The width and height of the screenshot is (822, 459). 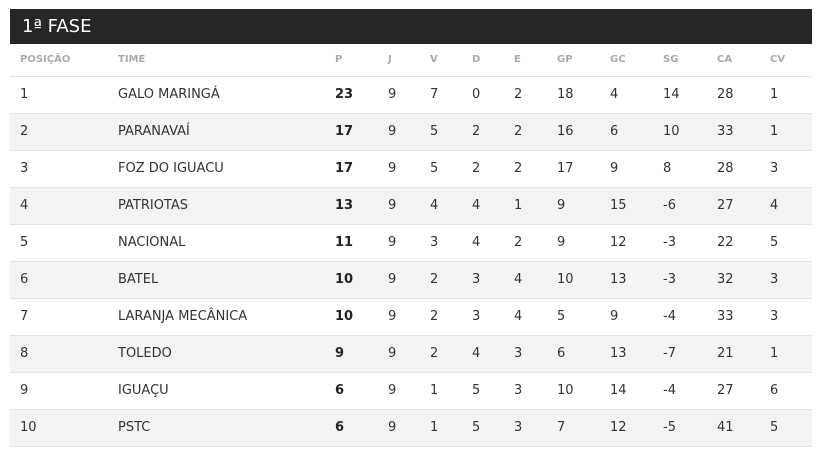 What do you see at coordinates (57, 26) in the screenshot?
I see `title: 1ª FASE` at bounding box center [57, 26].